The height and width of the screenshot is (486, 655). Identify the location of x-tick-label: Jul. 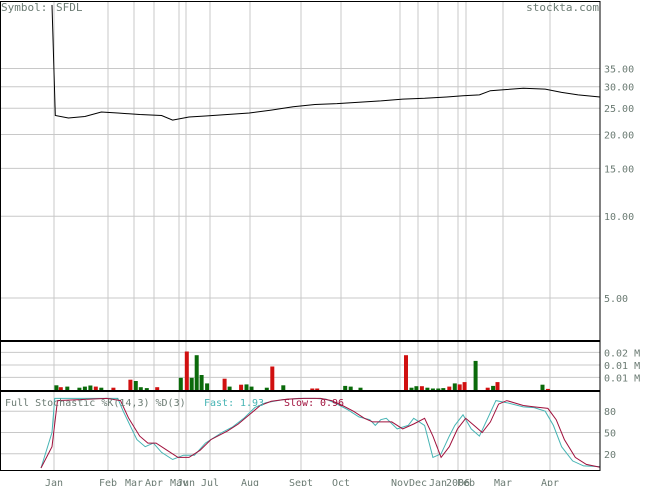
(210, 482).